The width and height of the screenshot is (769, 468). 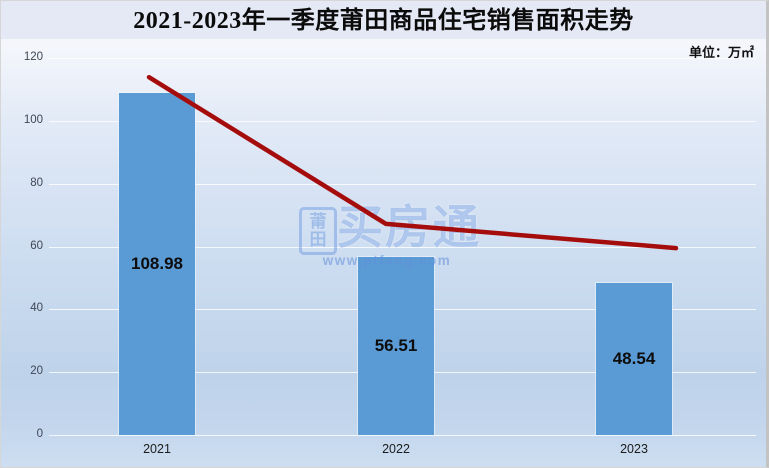 I want to click on bar-value-label: 48.54, so click(x=634, y=358).